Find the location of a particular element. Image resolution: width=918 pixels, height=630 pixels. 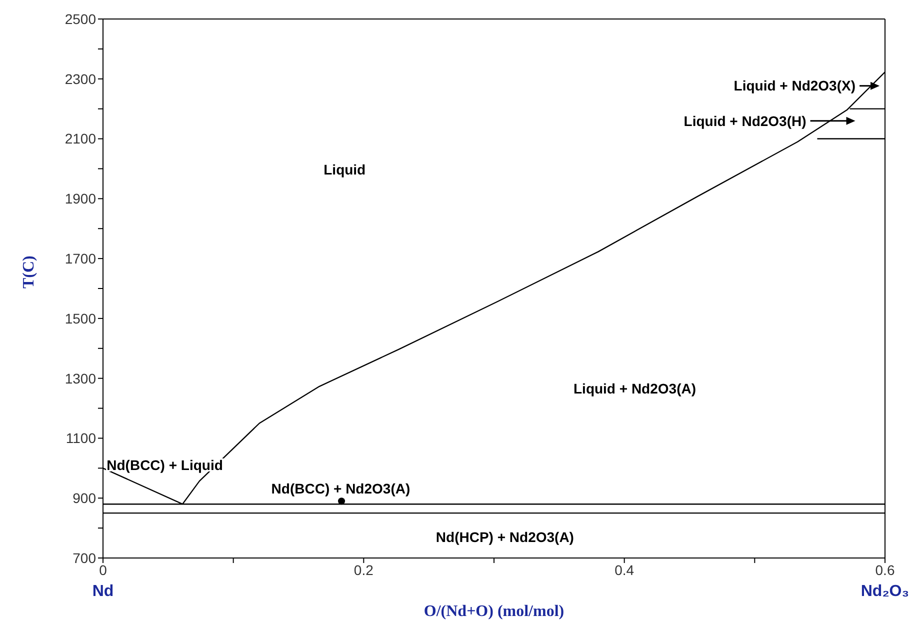

annotation: Liquid + Nd2O3(A) is located at coordinates (635, 388).